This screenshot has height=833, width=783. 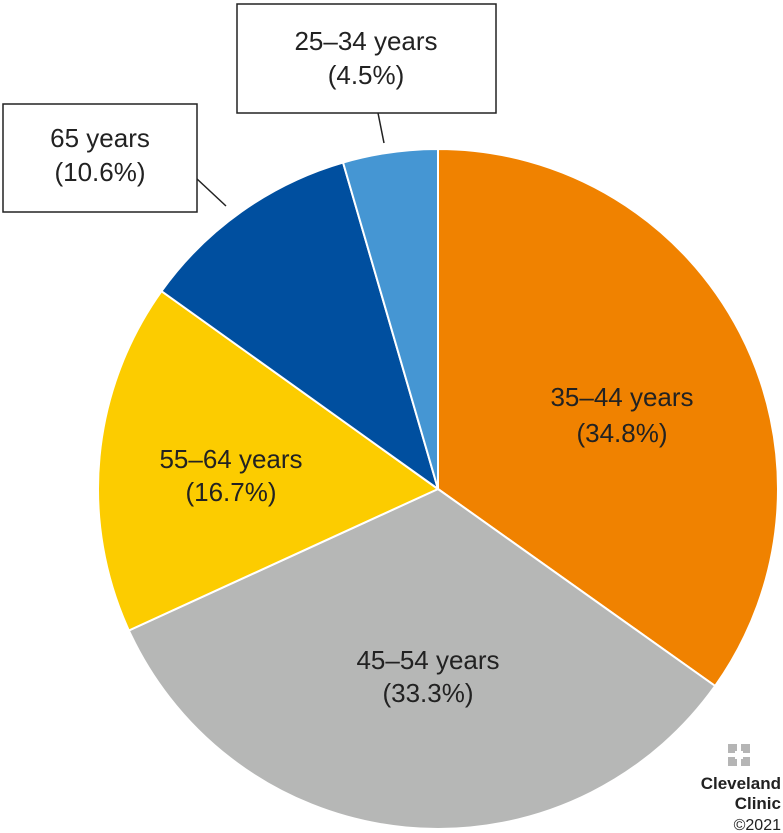 I want to click on slice-label-65: 65 years, so click(x=100, y=138).